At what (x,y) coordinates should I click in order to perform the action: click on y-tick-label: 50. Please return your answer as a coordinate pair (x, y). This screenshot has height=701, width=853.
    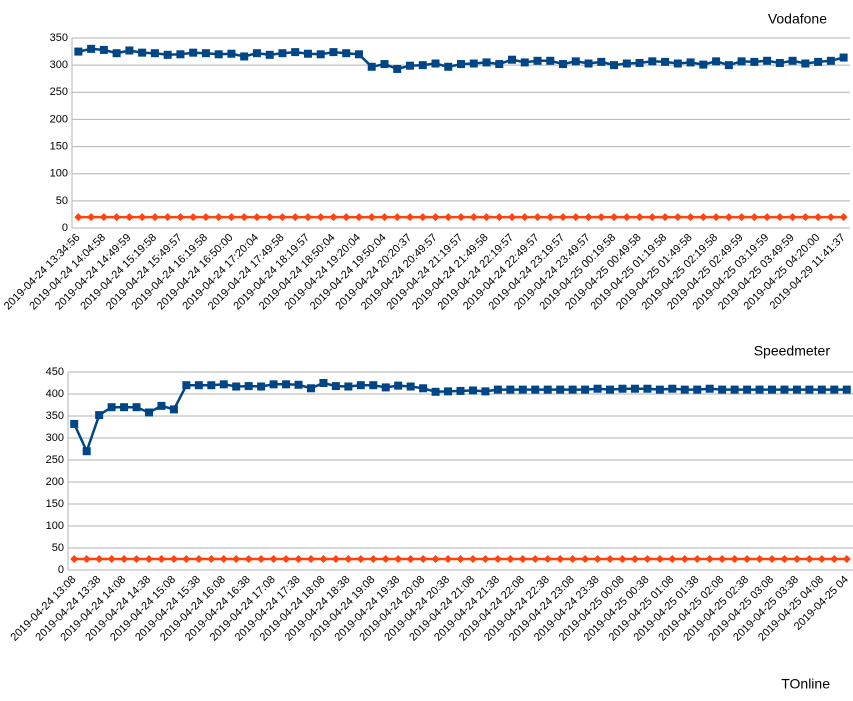
    Looking at the image, I should click on (58, 548).